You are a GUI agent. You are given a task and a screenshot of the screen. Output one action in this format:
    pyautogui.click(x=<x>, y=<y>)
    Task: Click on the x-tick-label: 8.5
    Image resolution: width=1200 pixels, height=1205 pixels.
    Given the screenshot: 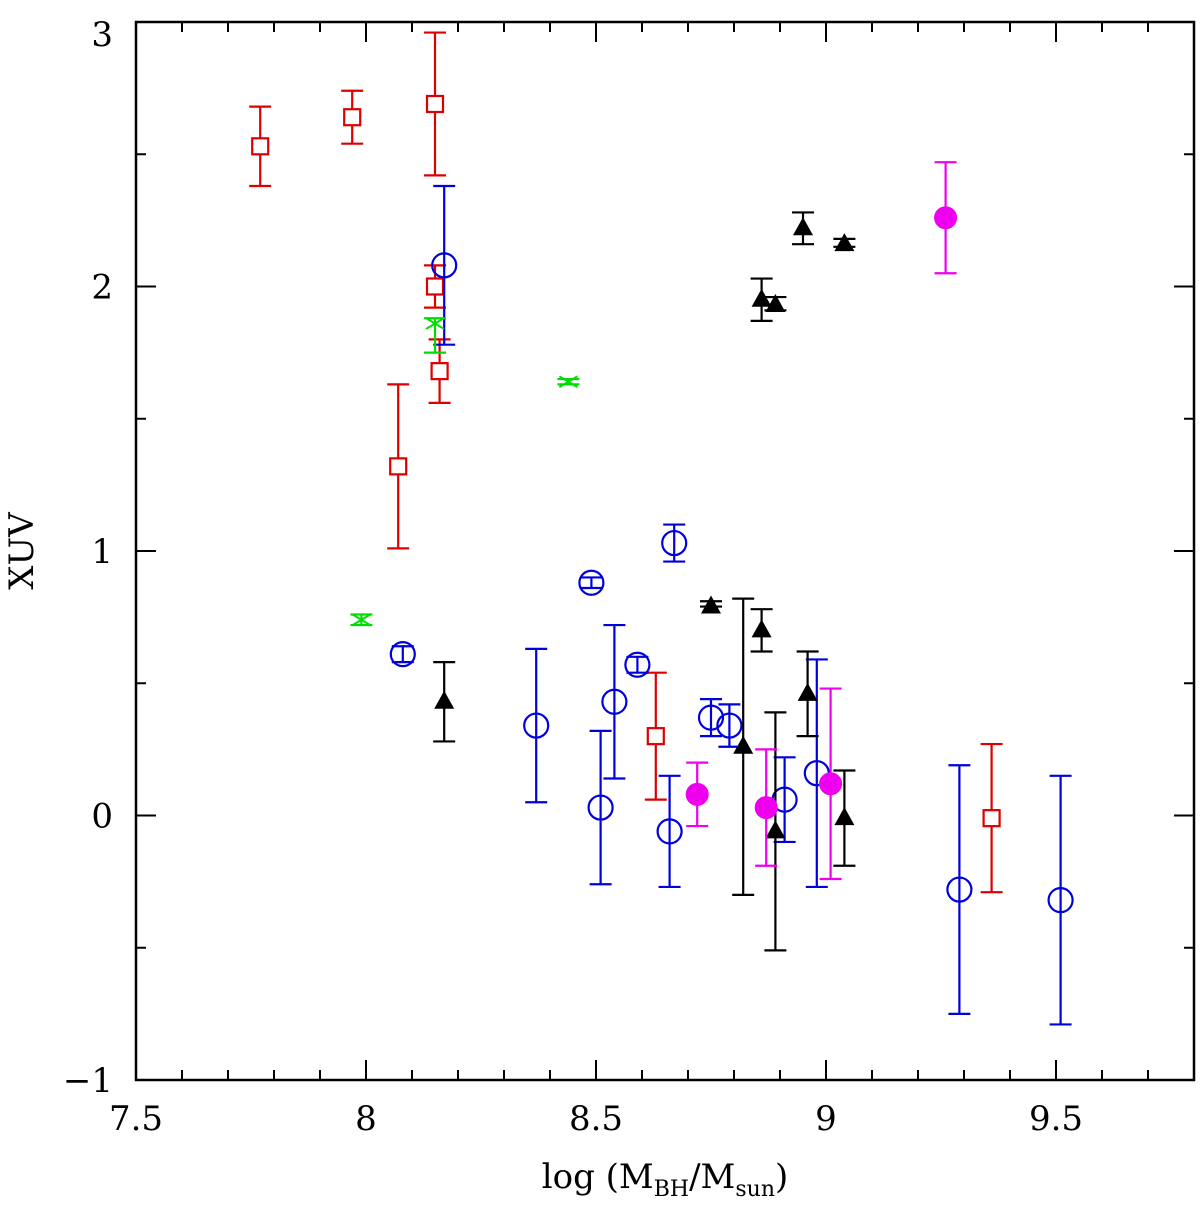 What is the action you would take?
    pyautogui.click(x=596, y=1119)
    